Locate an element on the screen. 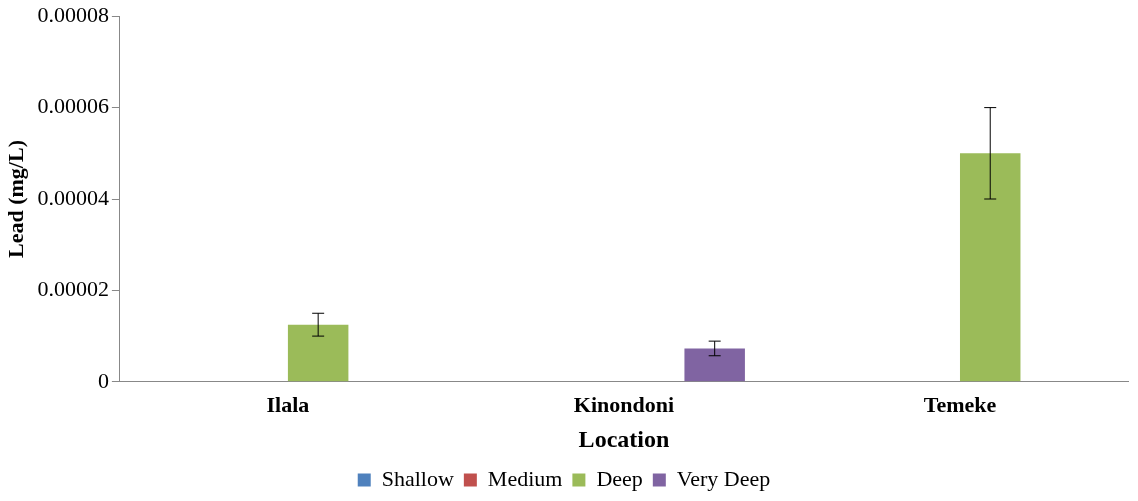 The width and height of the screenshot is (1138, 501). y-tick-label: 0 is located at coordinates (103, 380).